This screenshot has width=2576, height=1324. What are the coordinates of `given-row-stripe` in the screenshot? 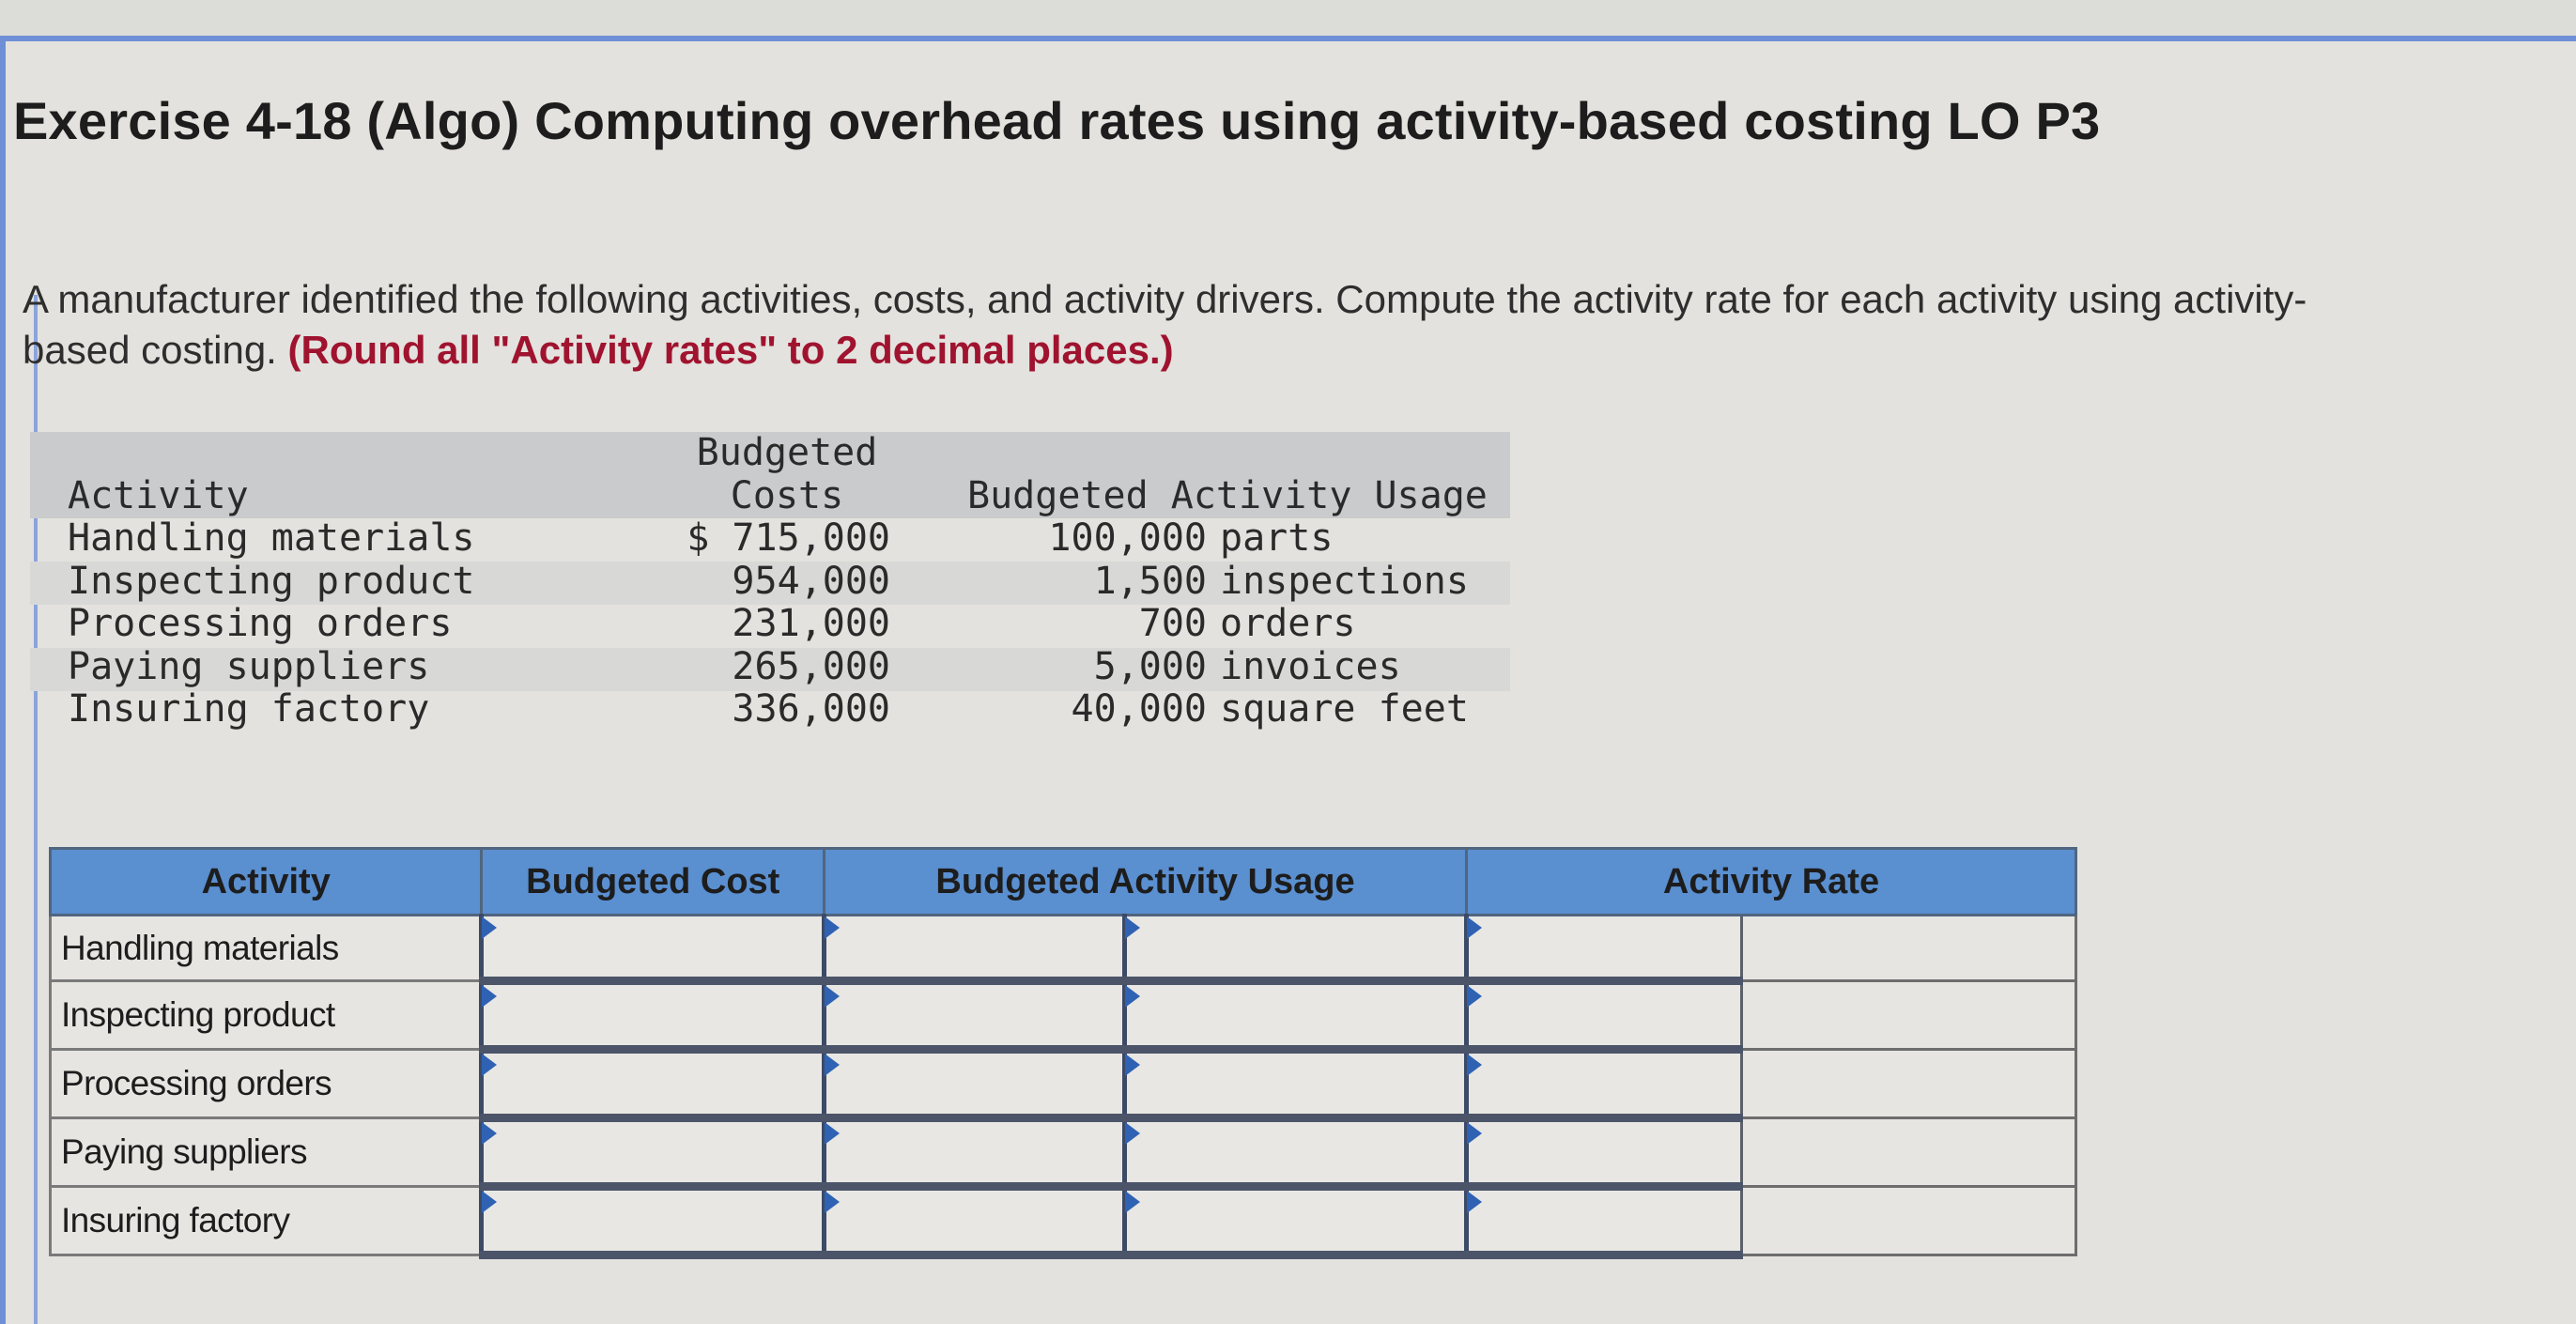 It's located at (770, 584).